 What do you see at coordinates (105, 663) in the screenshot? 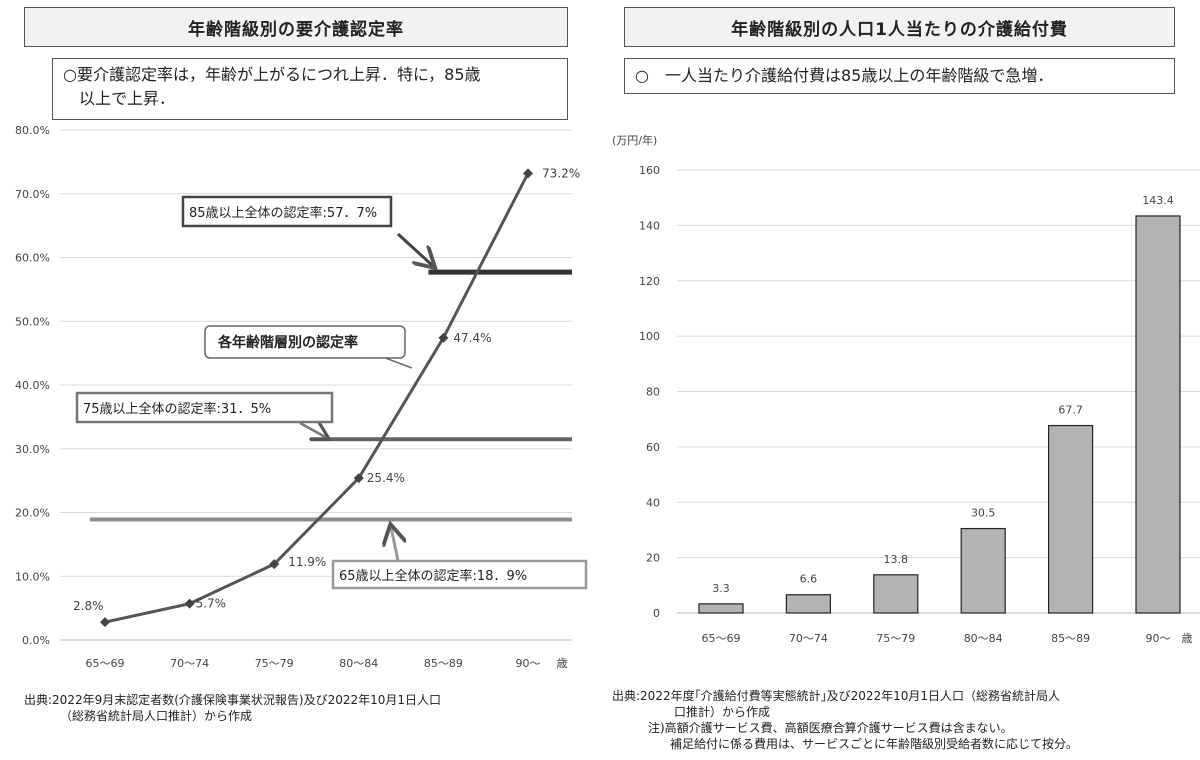
I see `line-x-tick-label: 65～69` at bounding box center [105, 663].